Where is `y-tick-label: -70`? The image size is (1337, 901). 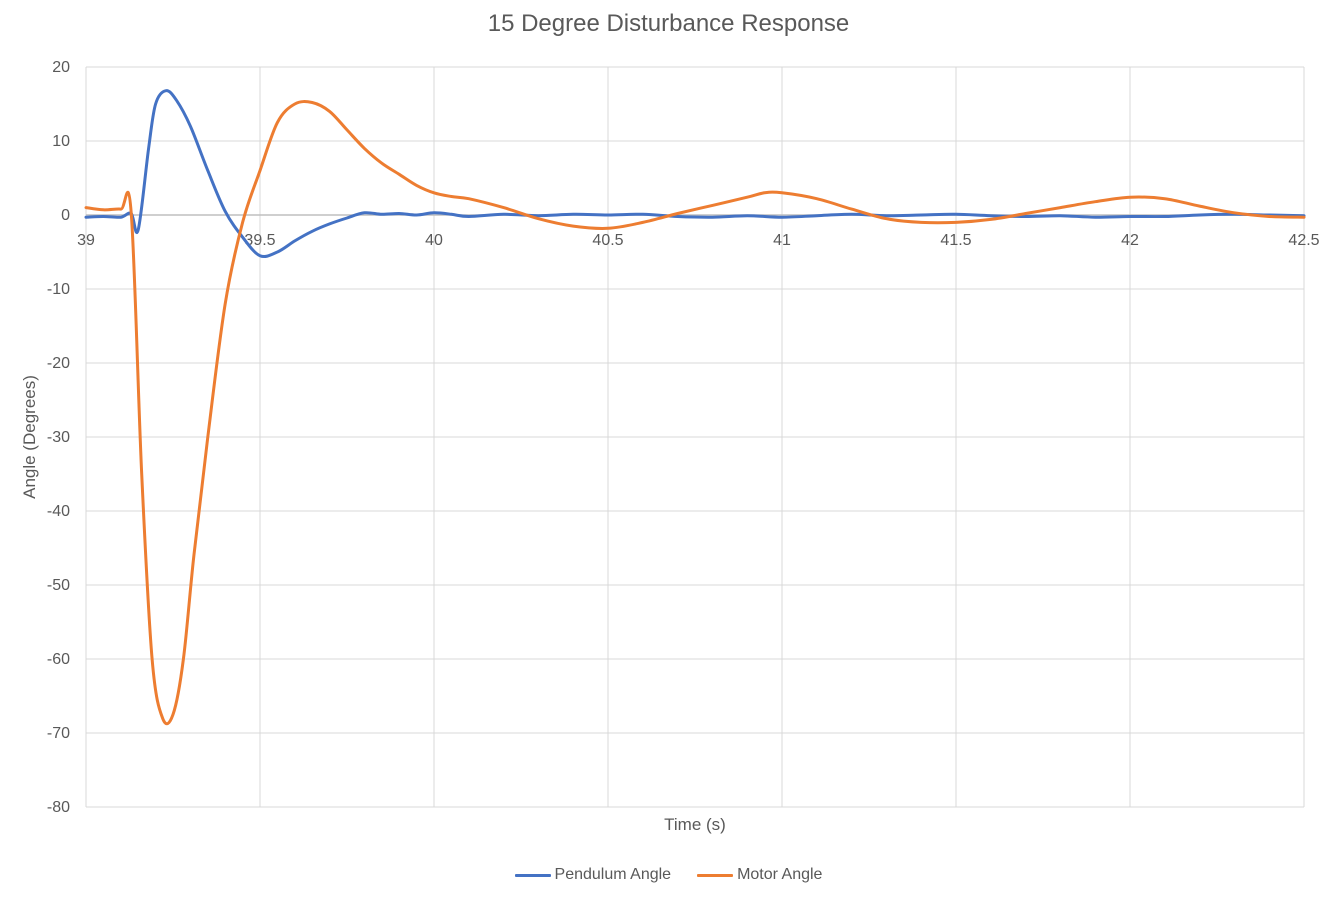
y-tick-label: -70 is located at coordinates (58, 733).